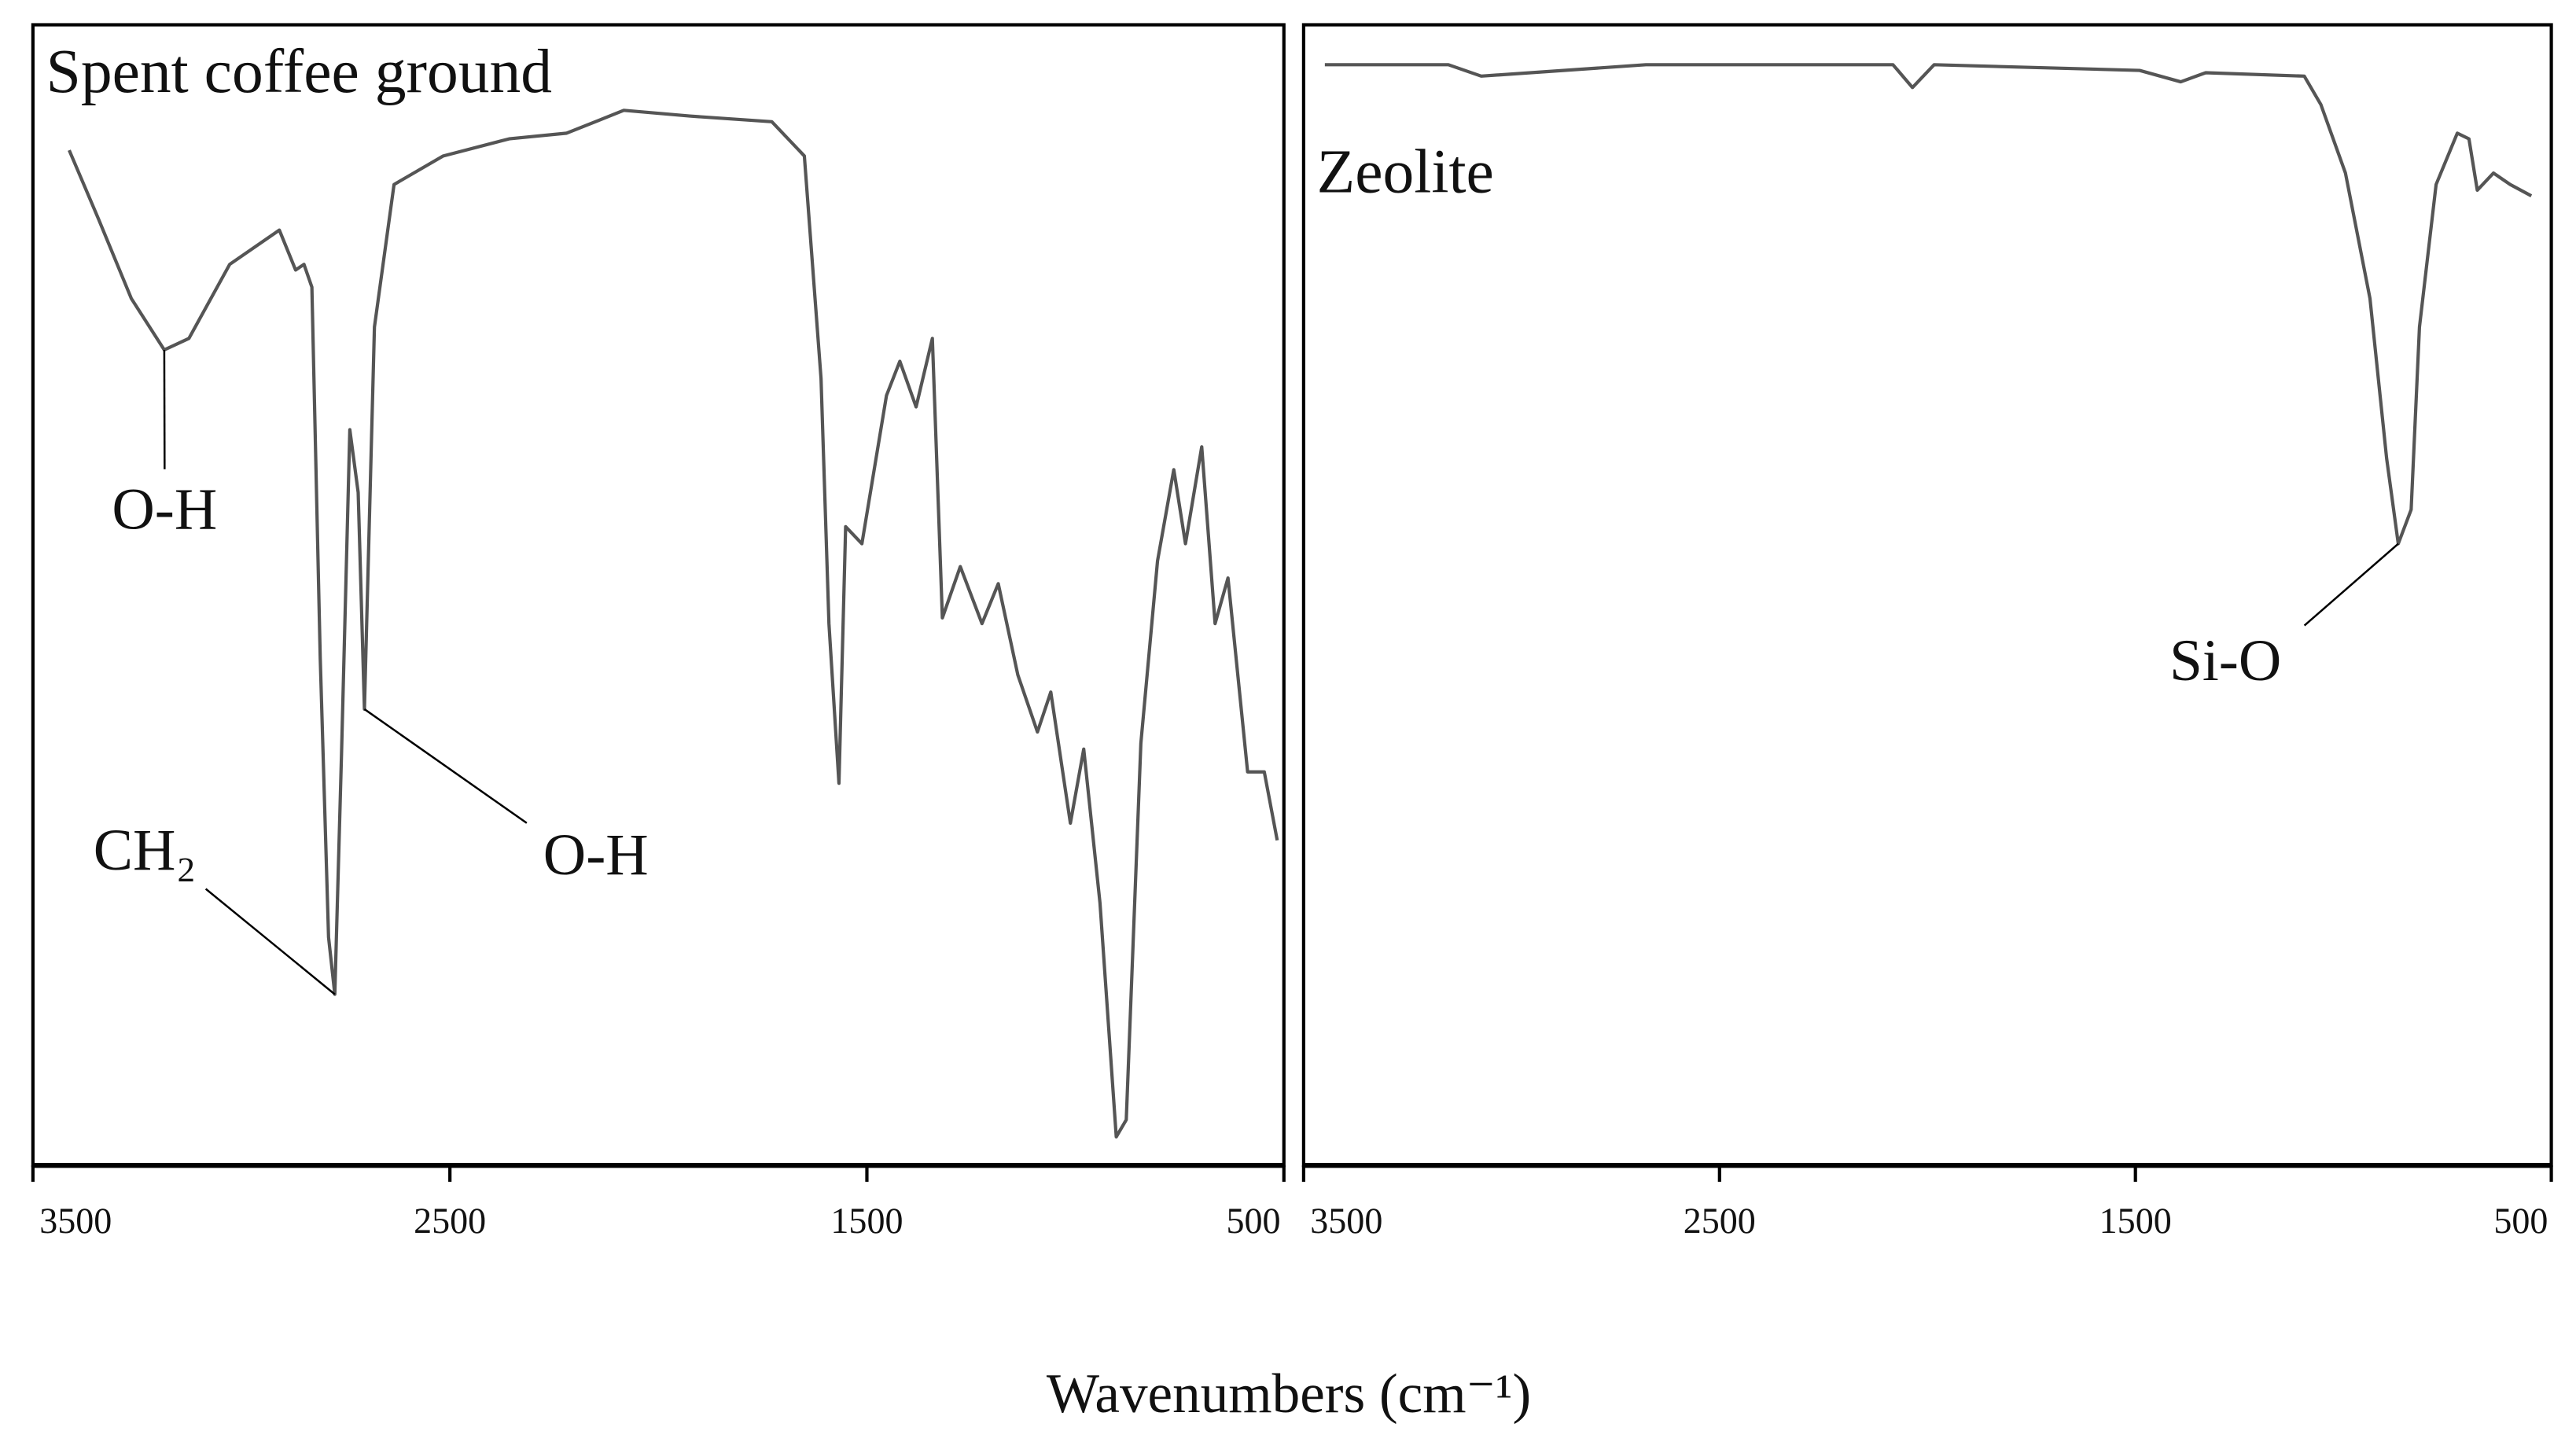 The image size is (2576, 1442). What do you see at coordinates (299, 71) in the screenshot?
I see `panel-title: Spent coffee ground` at bounding box center [299, 71].